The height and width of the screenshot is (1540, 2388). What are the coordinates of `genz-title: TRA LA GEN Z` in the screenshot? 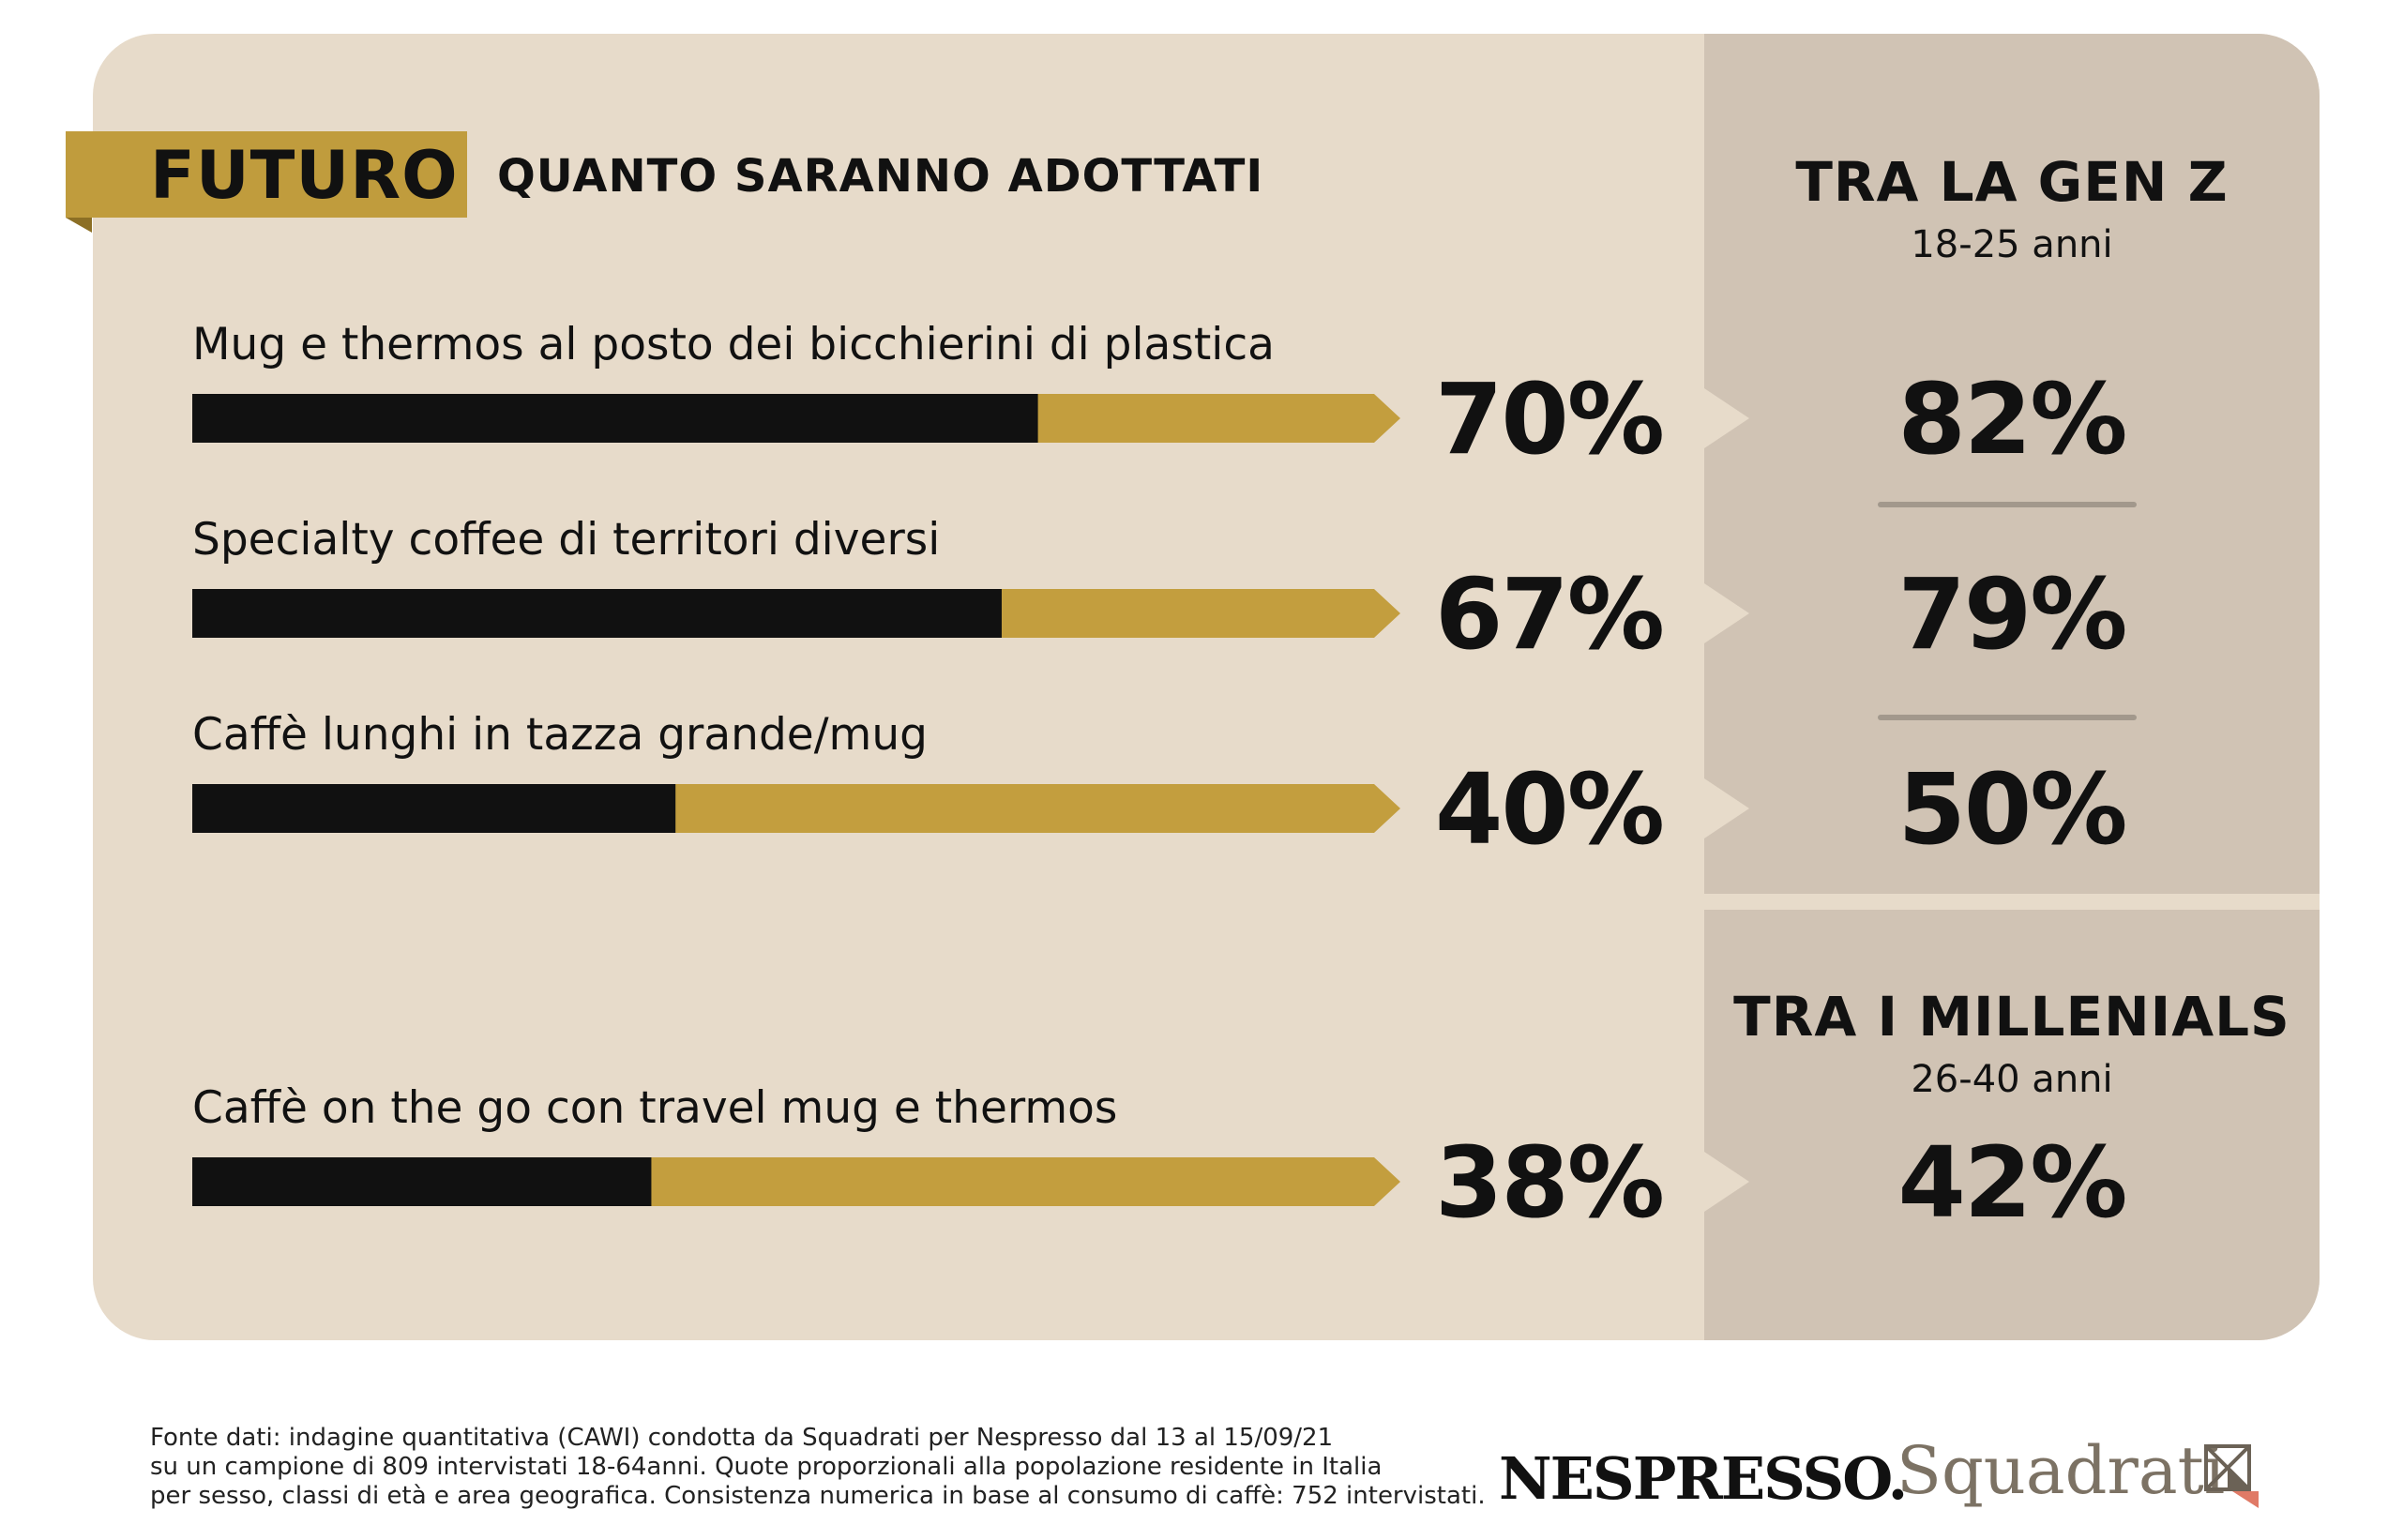 It's located at (2012, 182).